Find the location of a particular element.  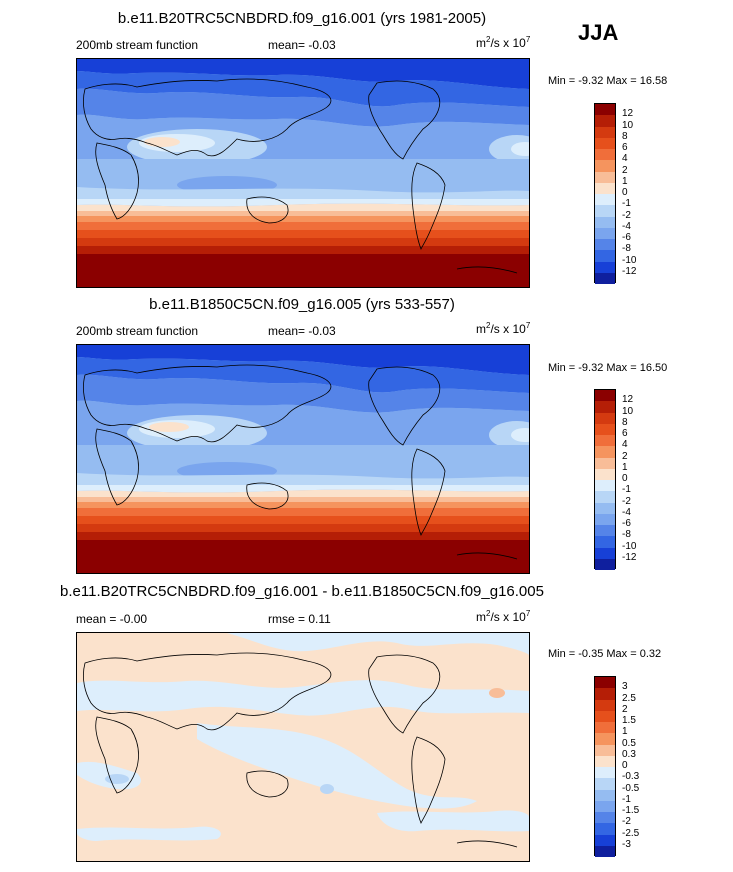

colorbar-tick-label: 2.5 is located at coordinates (629, 698).